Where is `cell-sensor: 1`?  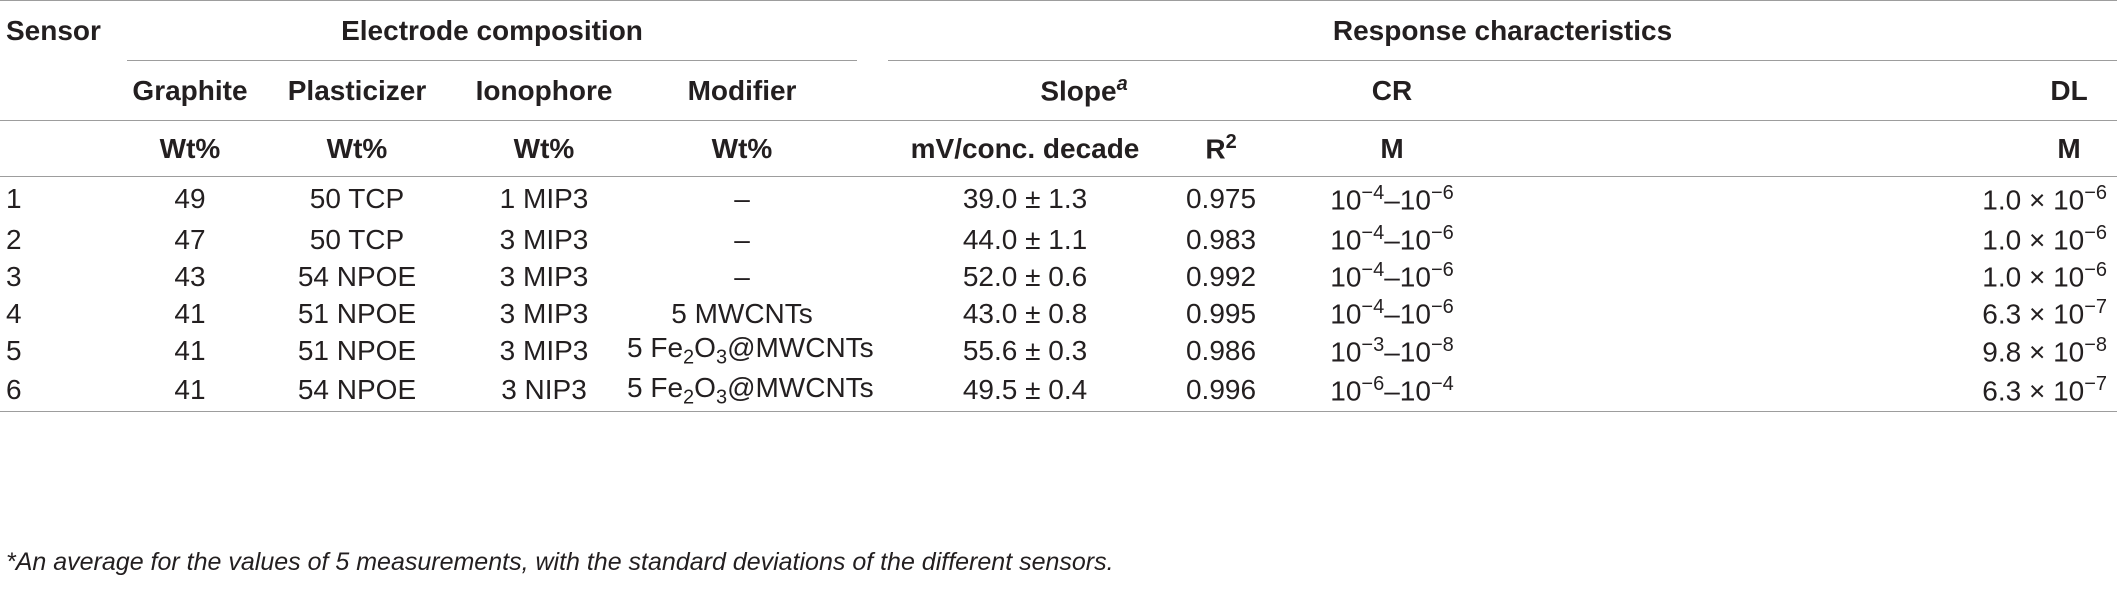 cell-sensor: 1 is located at coordinates (14, 198).